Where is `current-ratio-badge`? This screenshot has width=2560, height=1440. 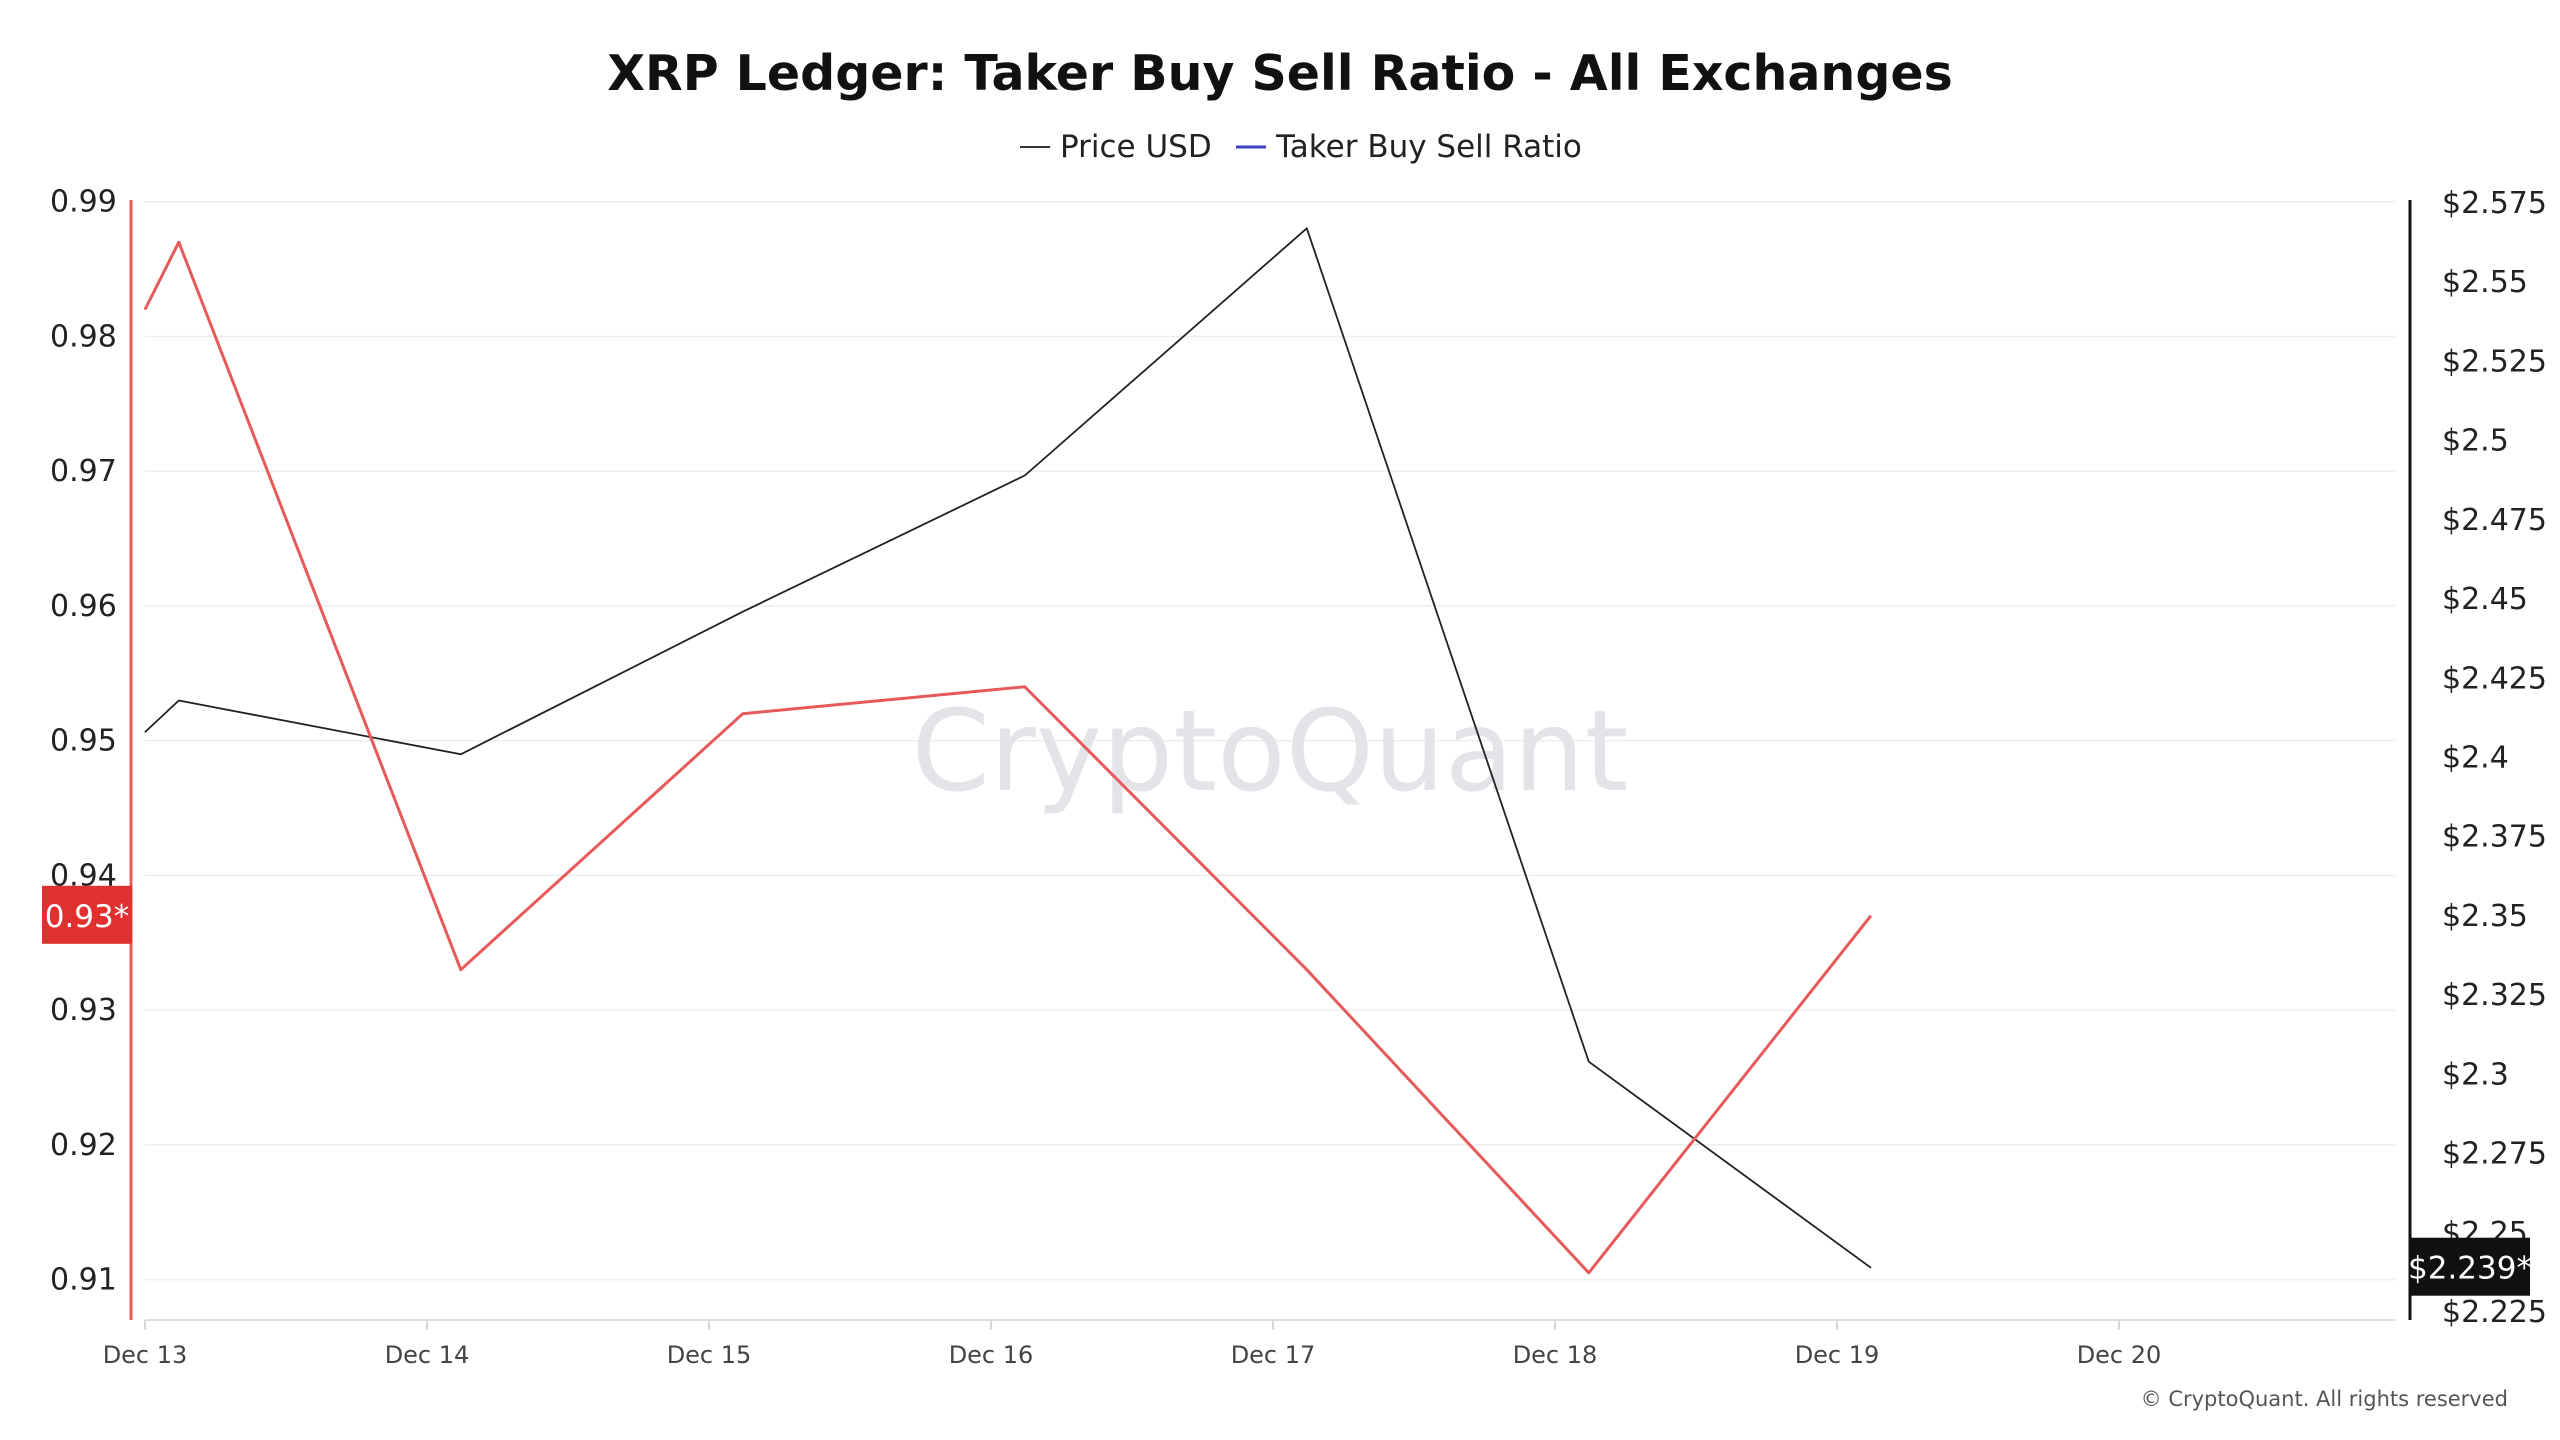 current-ratio-badge is located at coordinates (87, 914).